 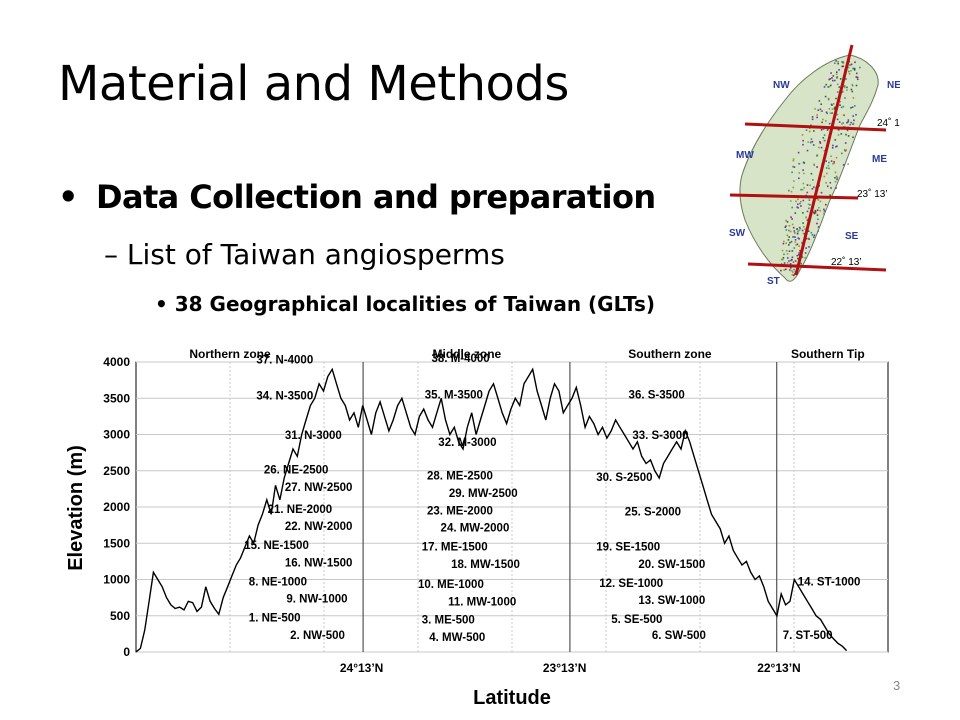 What do you see at coordinates (275, 619) in the screenshot?
I see `glt-annotation: 1. NE-500` at bounding box center [275, 619].